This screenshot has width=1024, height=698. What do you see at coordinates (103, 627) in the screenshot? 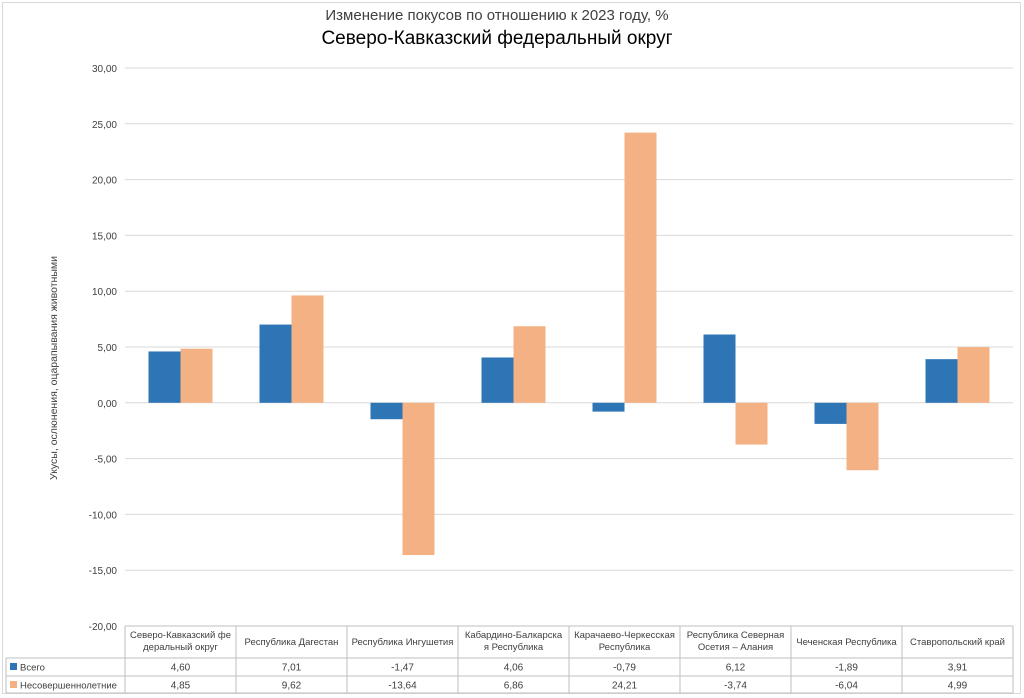
I see `y-tick-label: -20,00` at bounding box center [103, 627].